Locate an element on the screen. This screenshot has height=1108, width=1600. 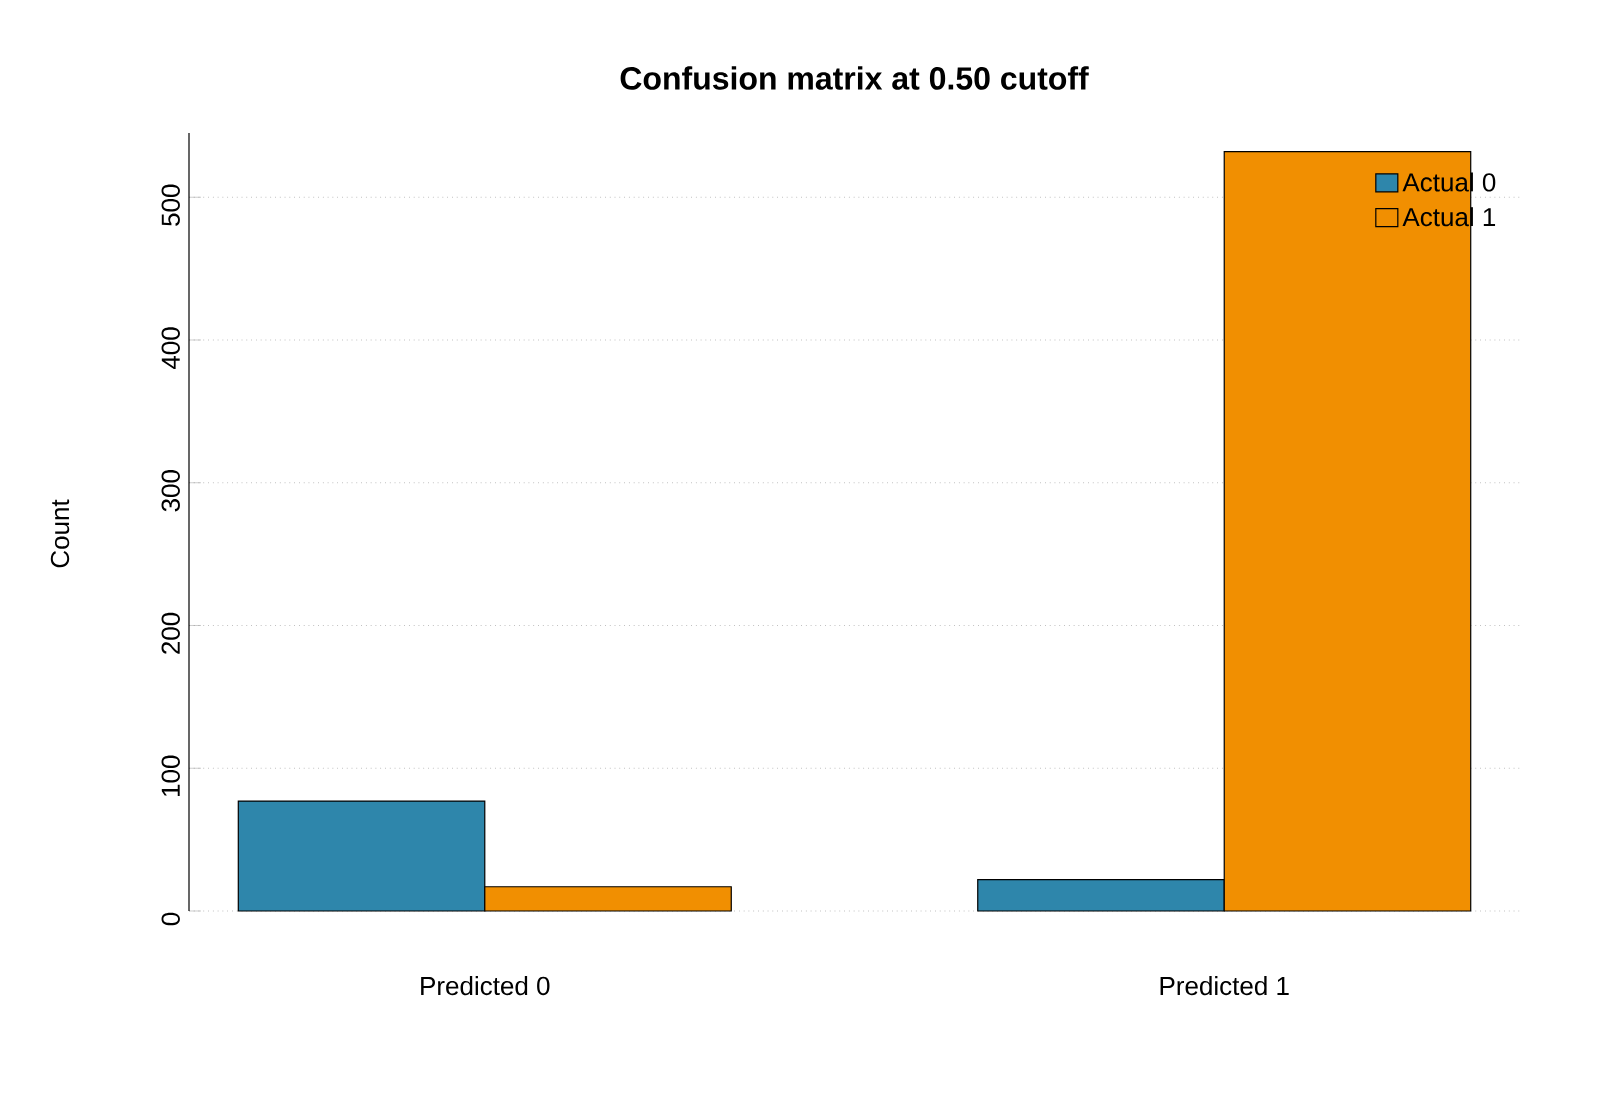
x-tick-label: Predicted 0 is located at coordinates (485, 986).